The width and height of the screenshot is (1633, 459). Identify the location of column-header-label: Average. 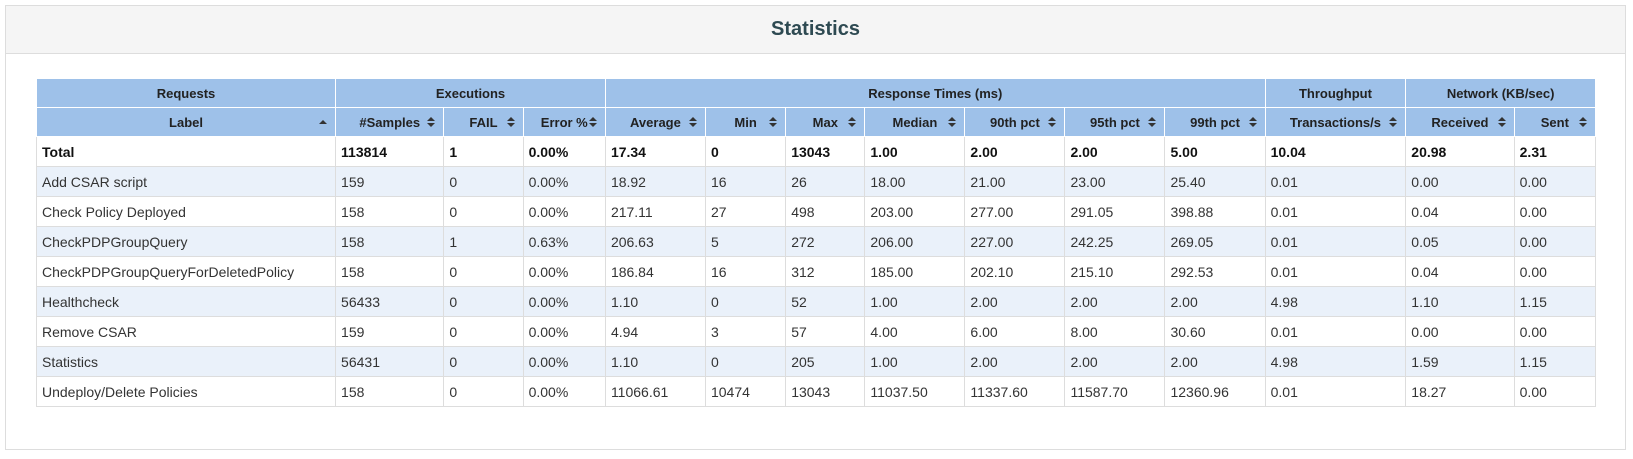
(655, 122).